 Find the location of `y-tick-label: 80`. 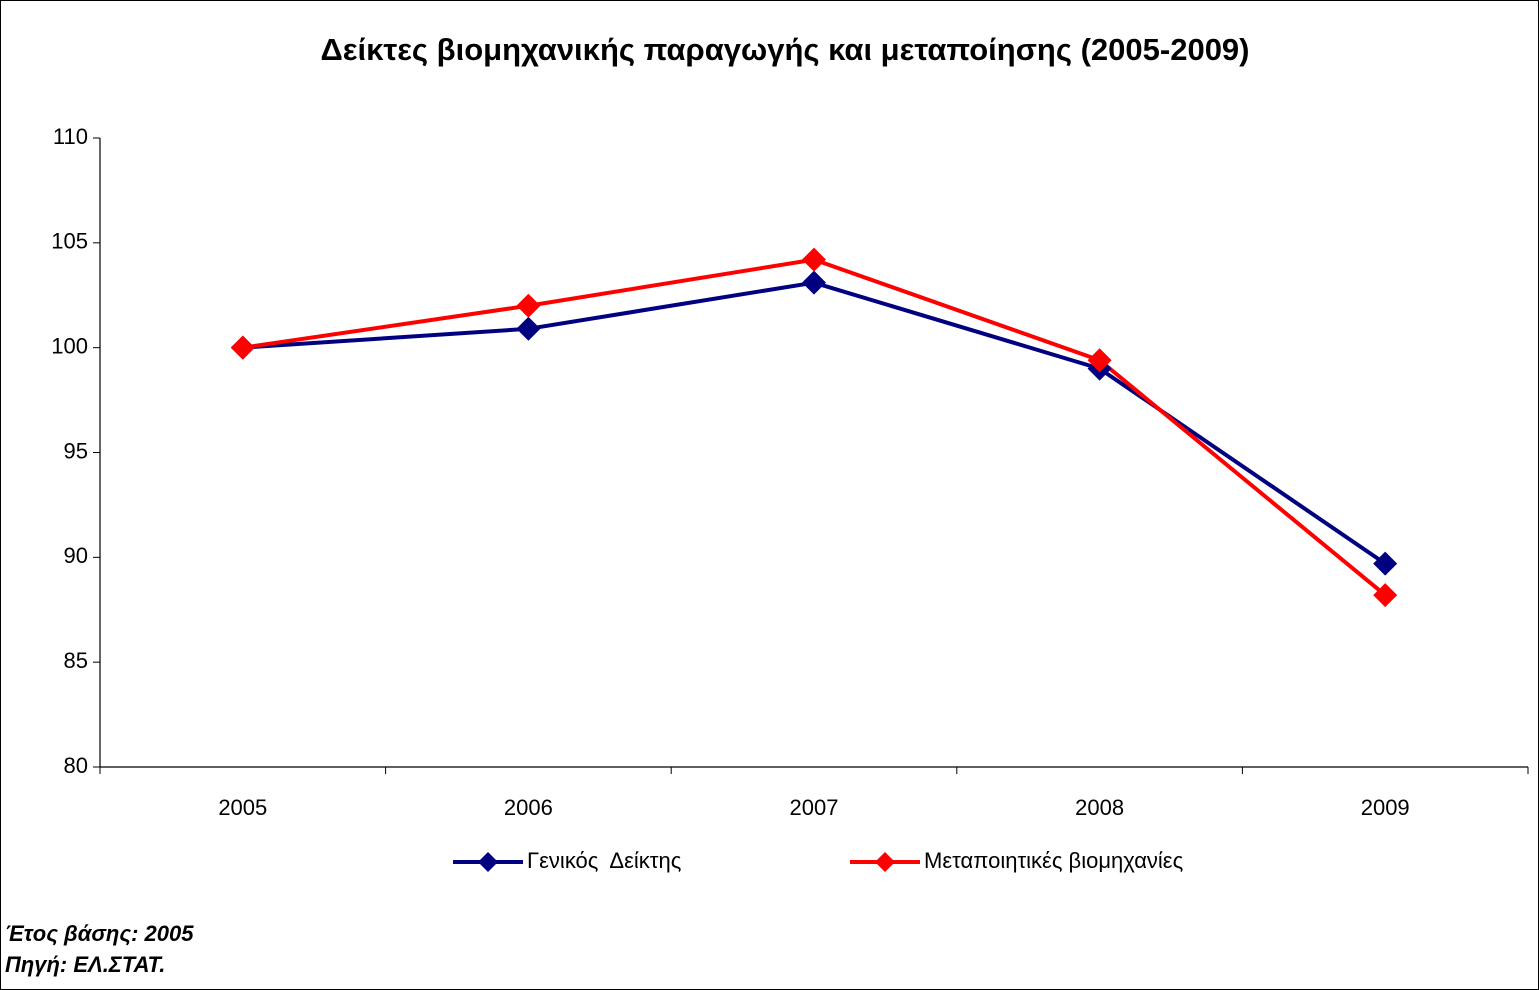

y-tick-label: 80 is located at coordinates (76, 765).